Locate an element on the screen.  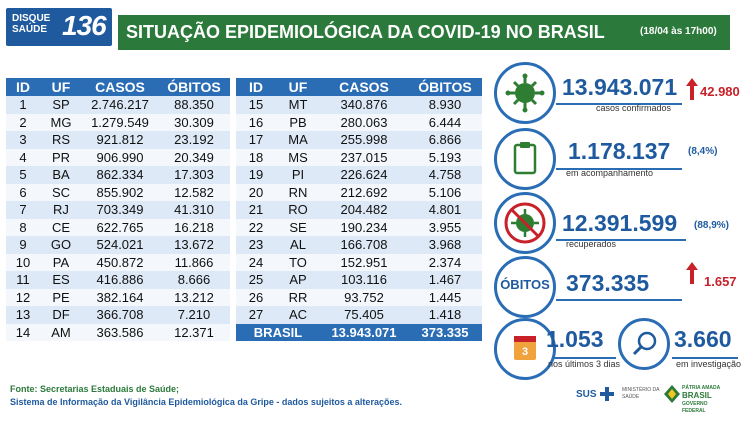
cell-uf: CE is located at coordinates (61, 227).